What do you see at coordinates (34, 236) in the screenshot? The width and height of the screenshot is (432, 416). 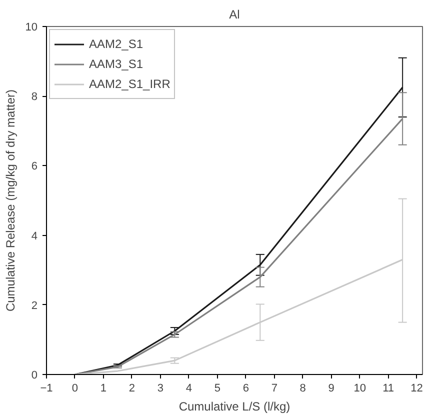 I see `y-tick-label: 4` at bounding box center [34, 236].